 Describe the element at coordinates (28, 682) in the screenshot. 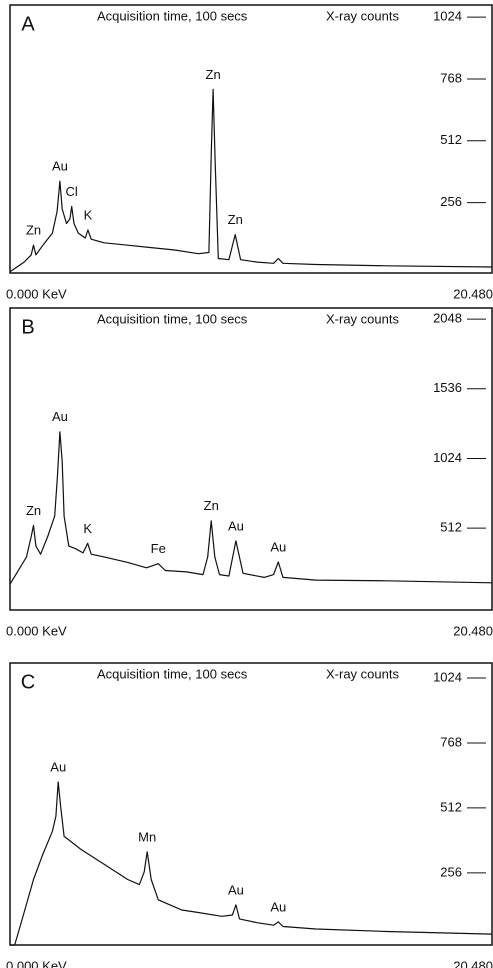

I see `panel-letter: C` at that location.